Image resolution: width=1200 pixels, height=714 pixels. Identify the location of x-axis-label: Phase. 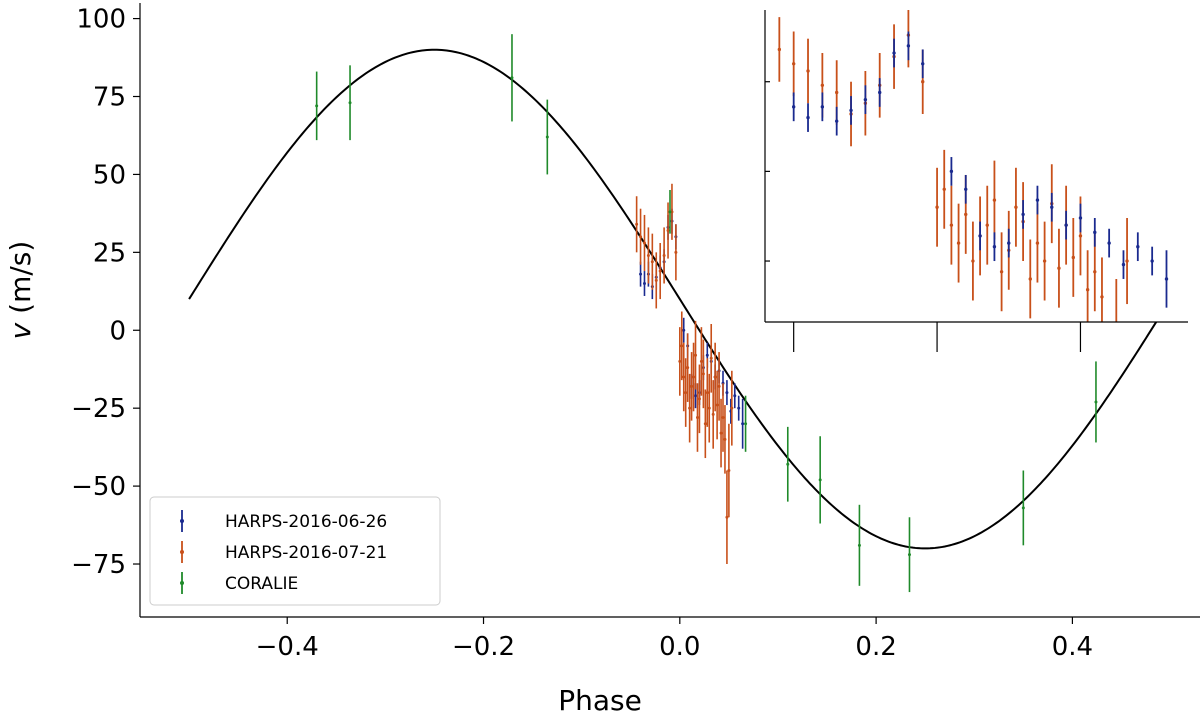
(600, 699).